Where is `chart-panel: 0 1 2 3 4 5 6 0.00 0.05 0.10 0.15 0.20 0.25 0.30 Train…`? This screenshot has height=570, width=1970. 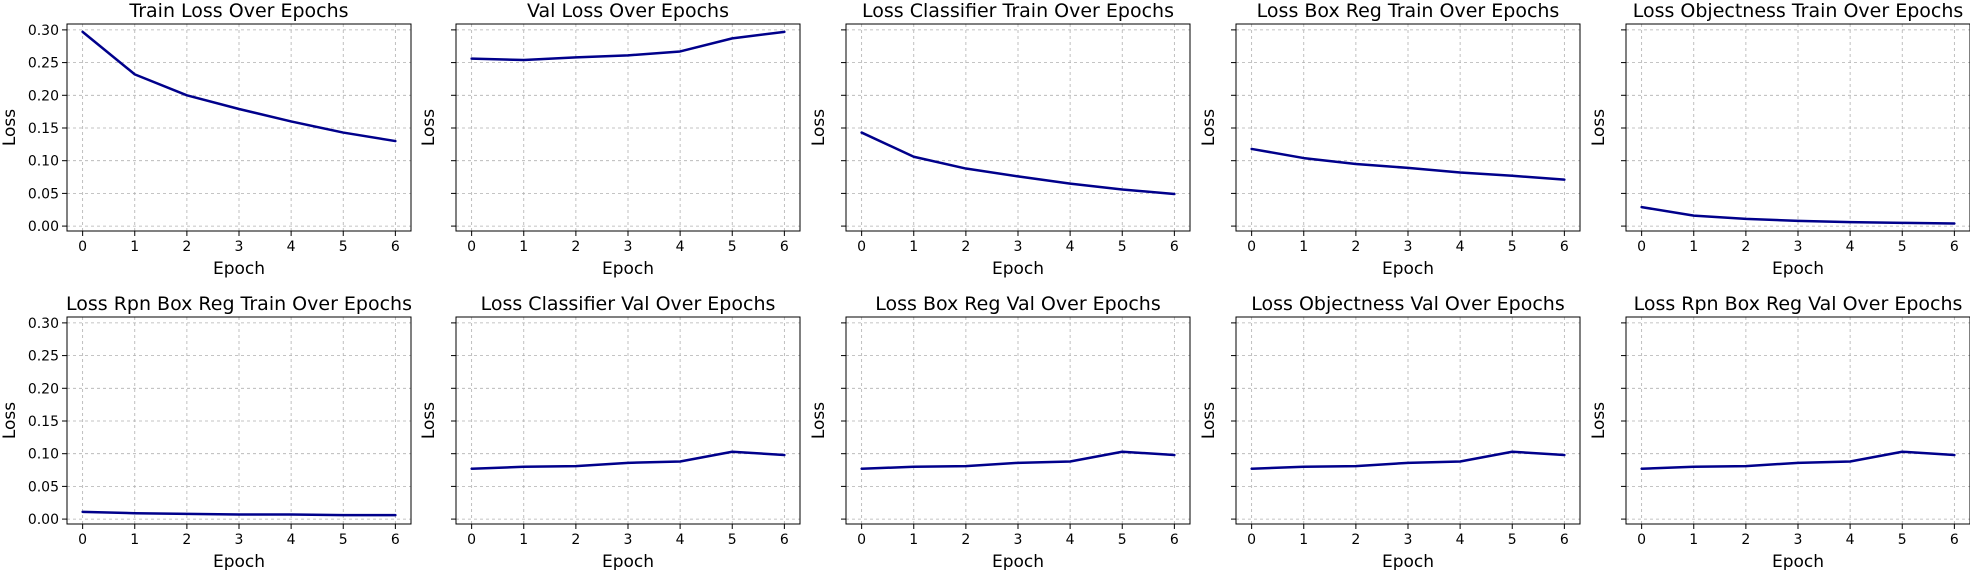 chart-panel: 0 1 2 3 4 5 6 0.00 0.05 0.10 0.15 0.20 0.25 0.30 Train… is located at coordinates (206, 139).